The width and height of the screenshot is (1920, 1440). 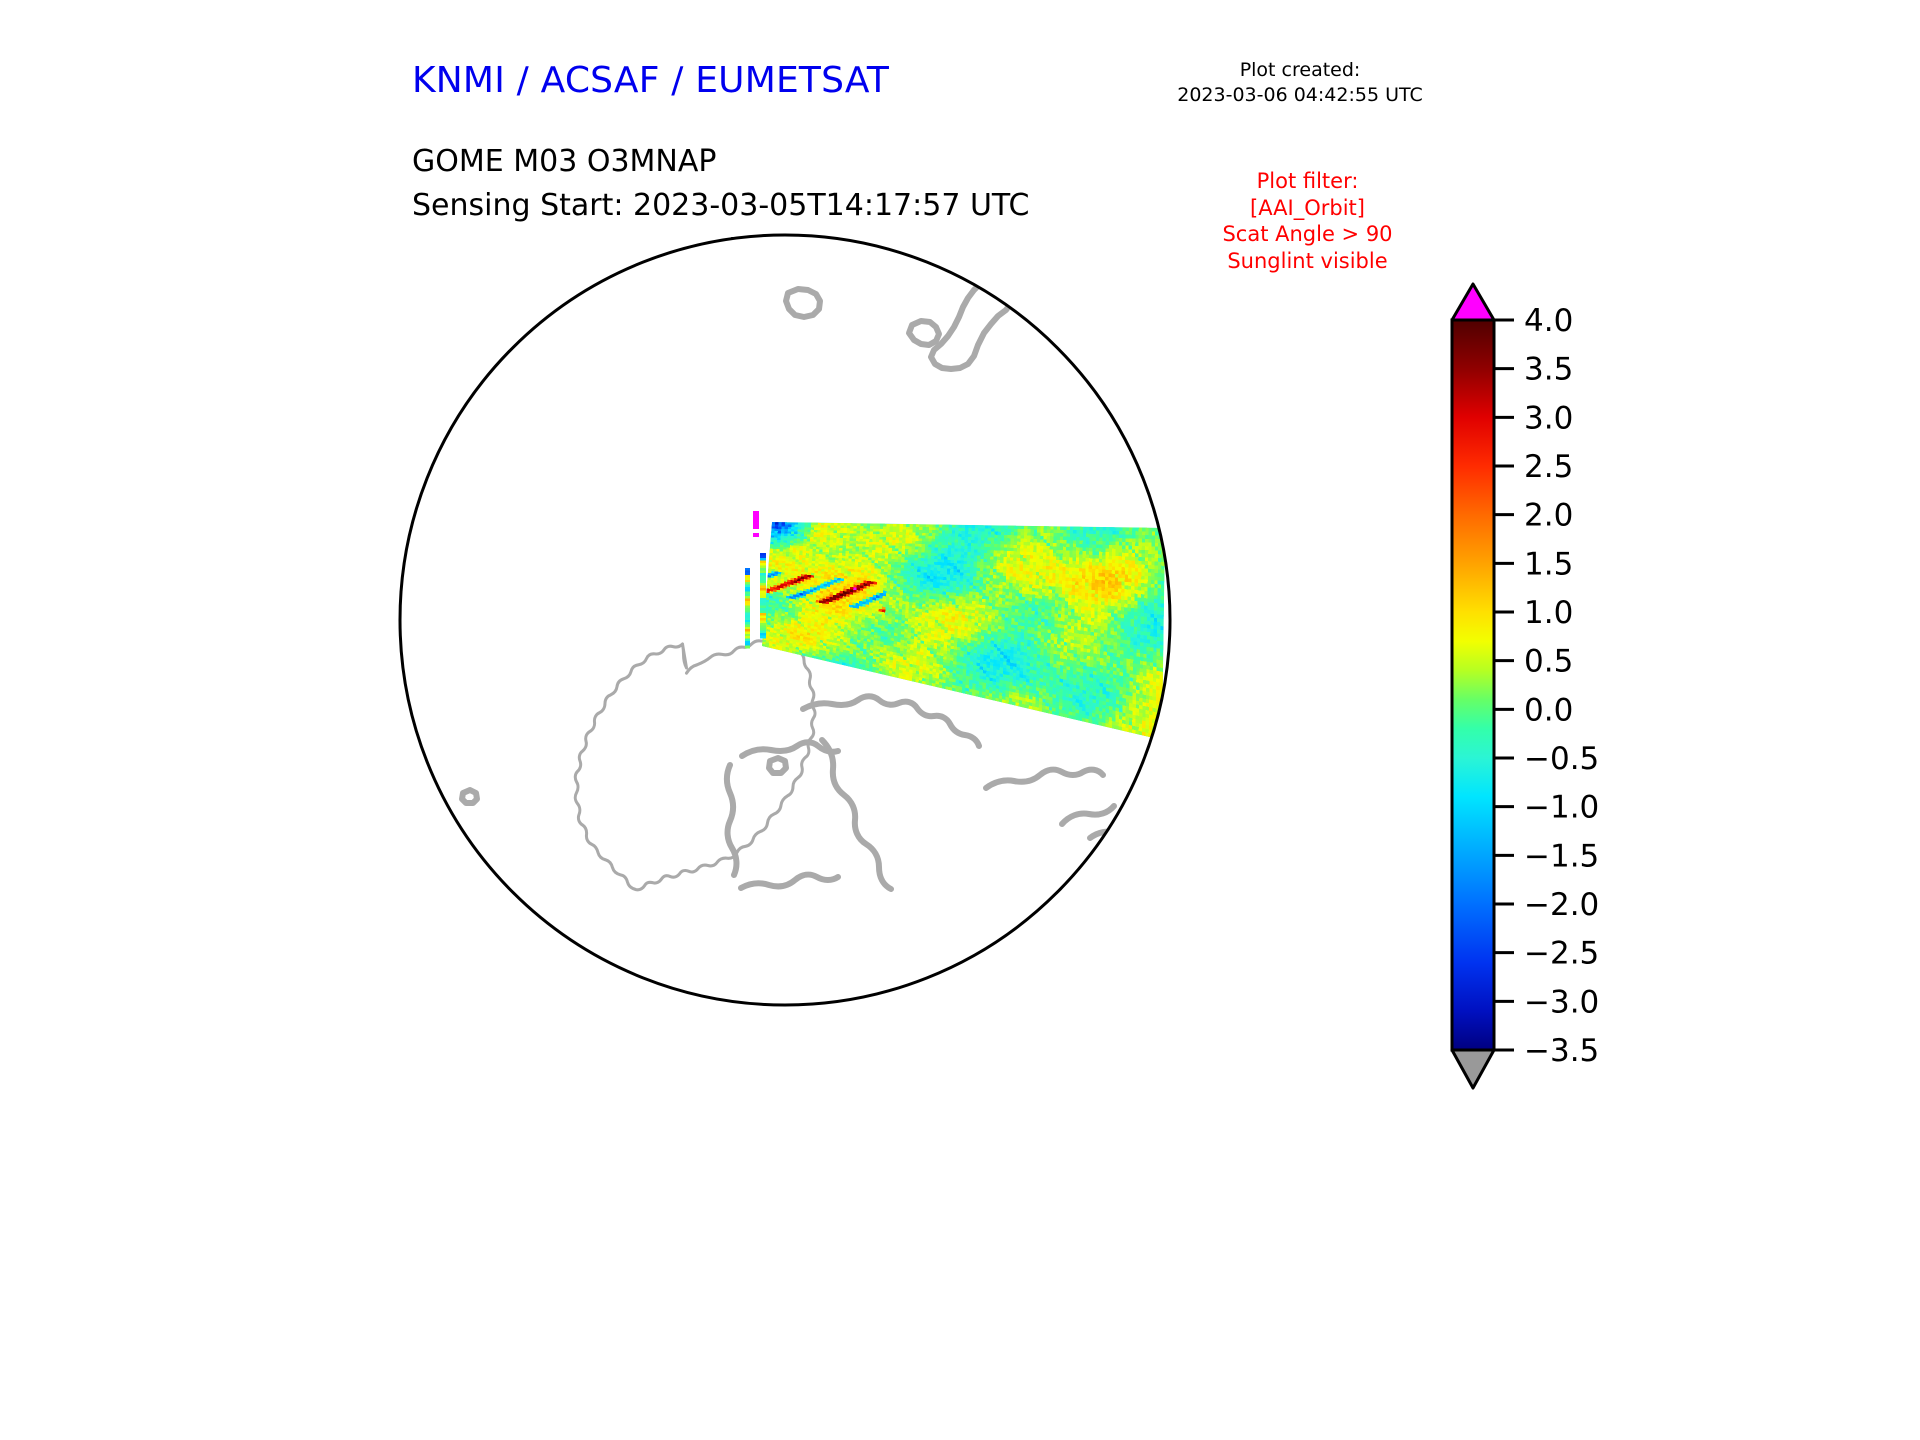 I want to click on plot-created-label: Plot created:, so click(x=1300, y=70).